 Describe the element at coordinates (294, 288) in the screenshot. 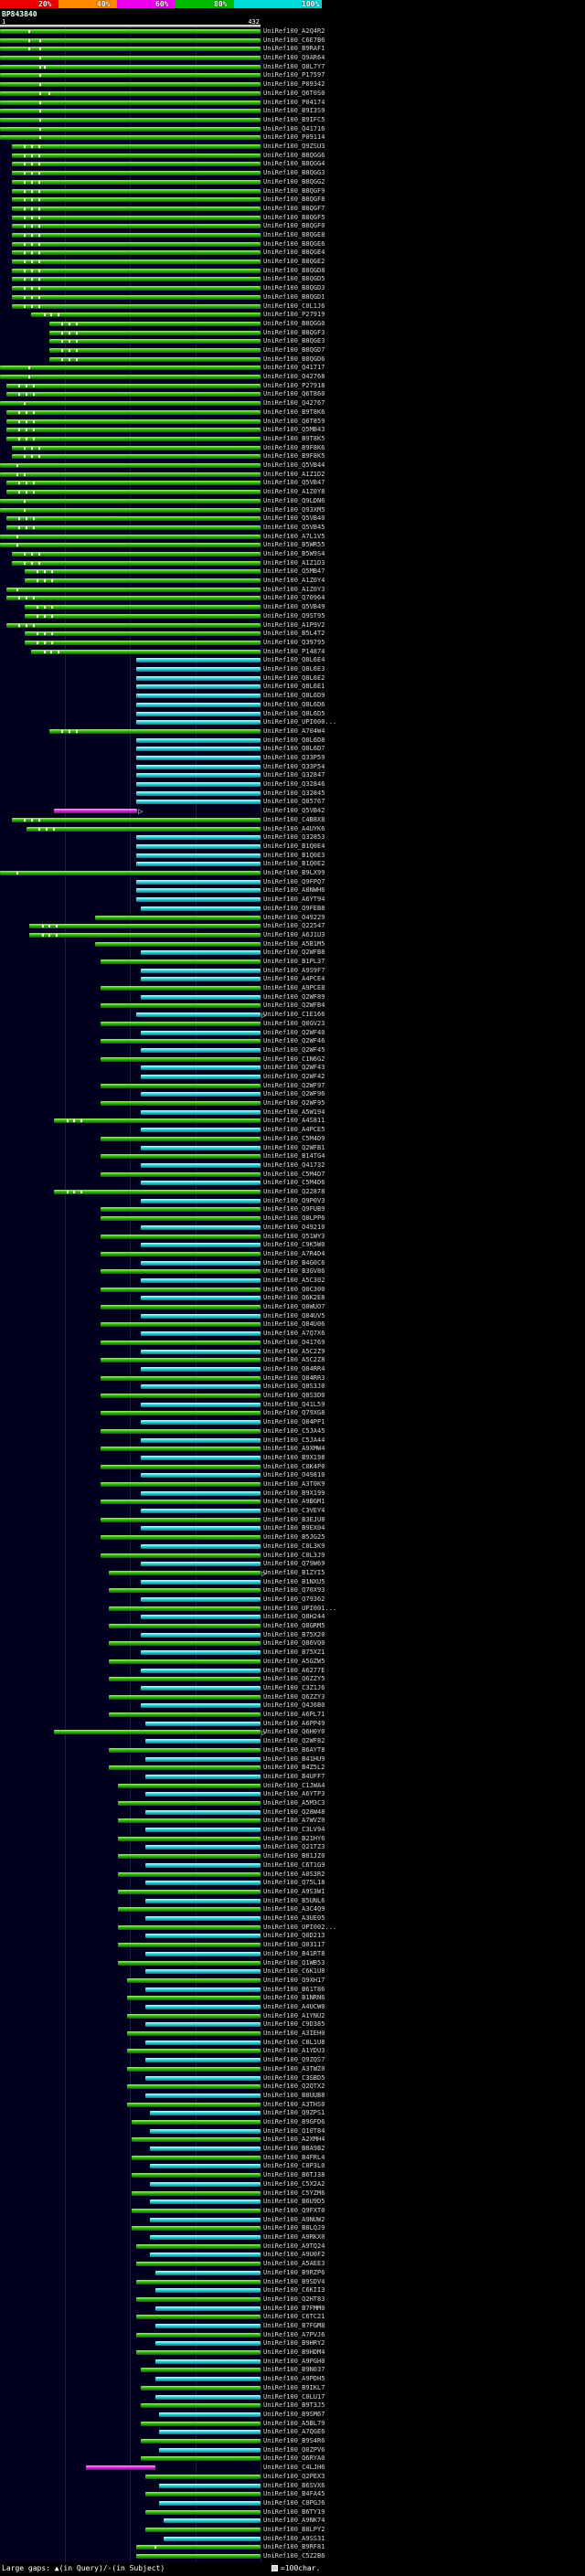

I see `hit-label: UniRef100_B8QGD3` at that location.